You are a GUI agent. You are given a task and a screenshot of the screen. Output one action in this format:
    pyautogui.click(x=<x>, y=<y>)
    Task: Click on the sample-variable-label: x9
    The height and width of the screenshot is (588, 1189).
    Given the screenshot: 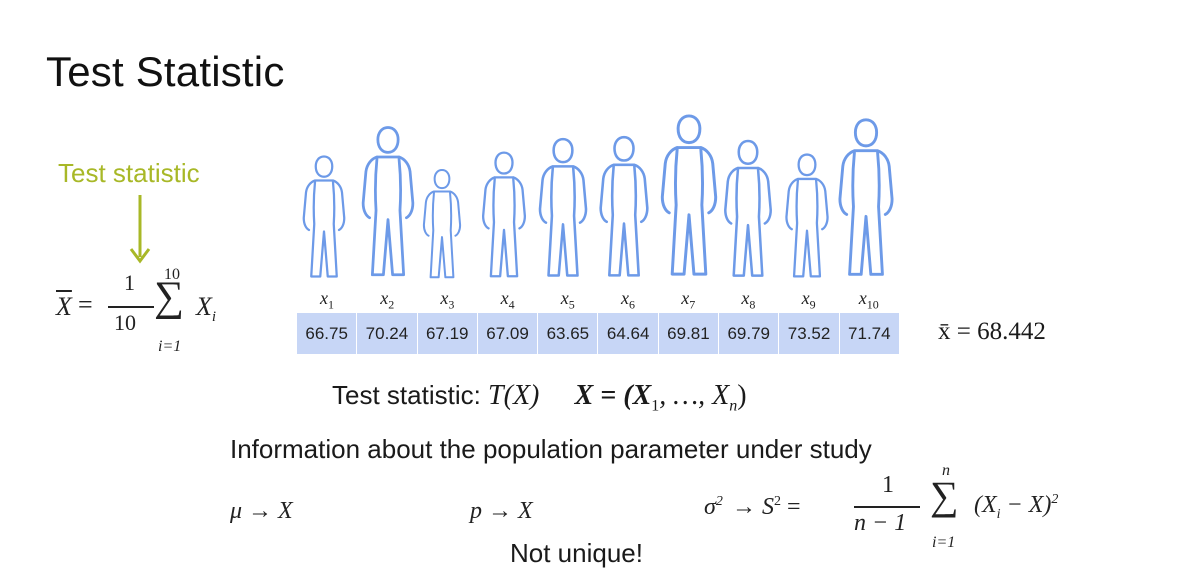 What is the action you would take?
    pyautogui.click(x=808, y=300)
    